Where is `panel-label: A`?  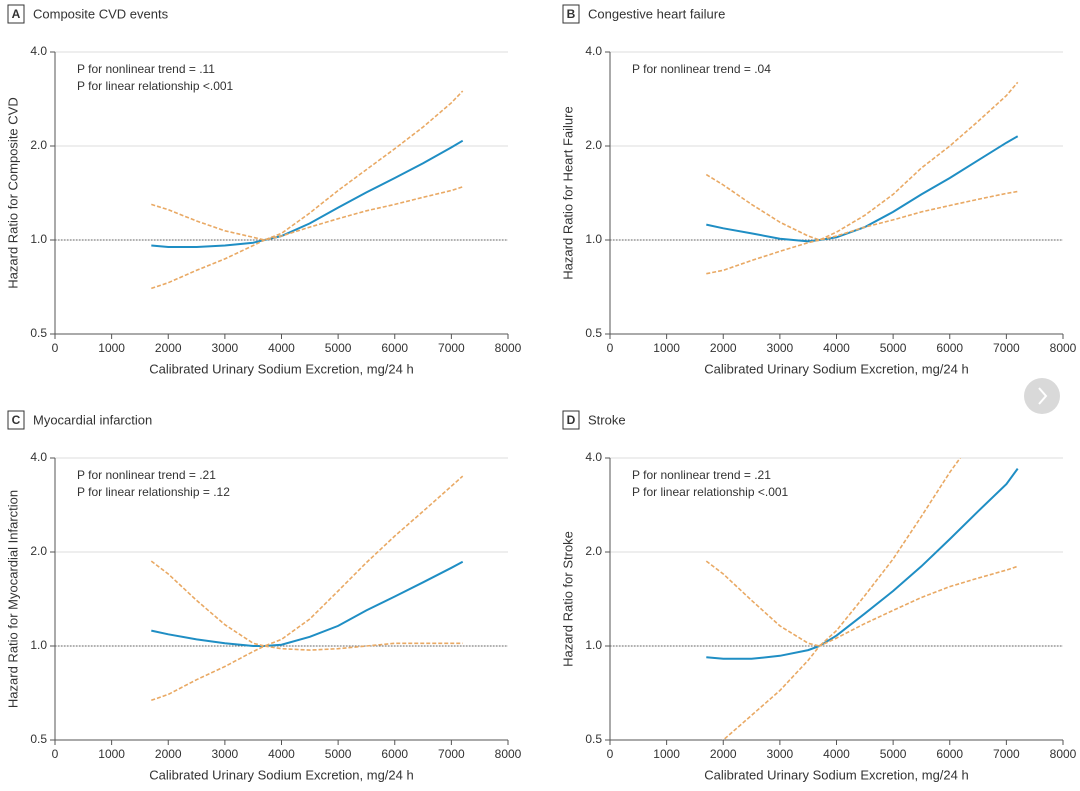 panel-label: A is located at coordinates (16, 14).